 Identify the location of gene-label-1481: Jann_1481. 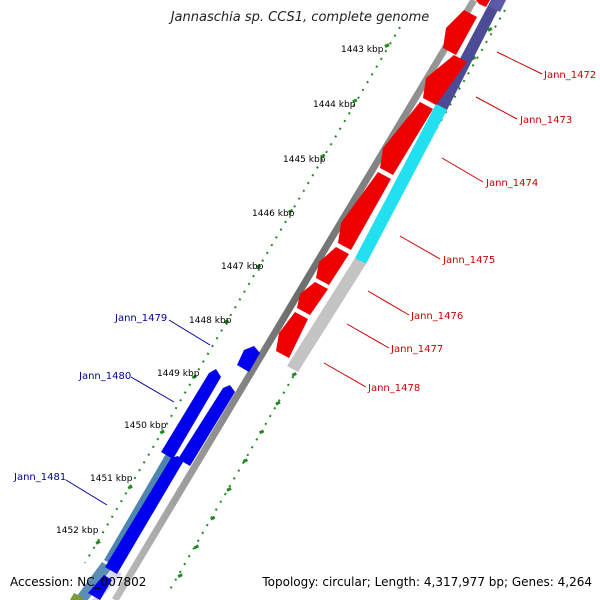
(39, 477).